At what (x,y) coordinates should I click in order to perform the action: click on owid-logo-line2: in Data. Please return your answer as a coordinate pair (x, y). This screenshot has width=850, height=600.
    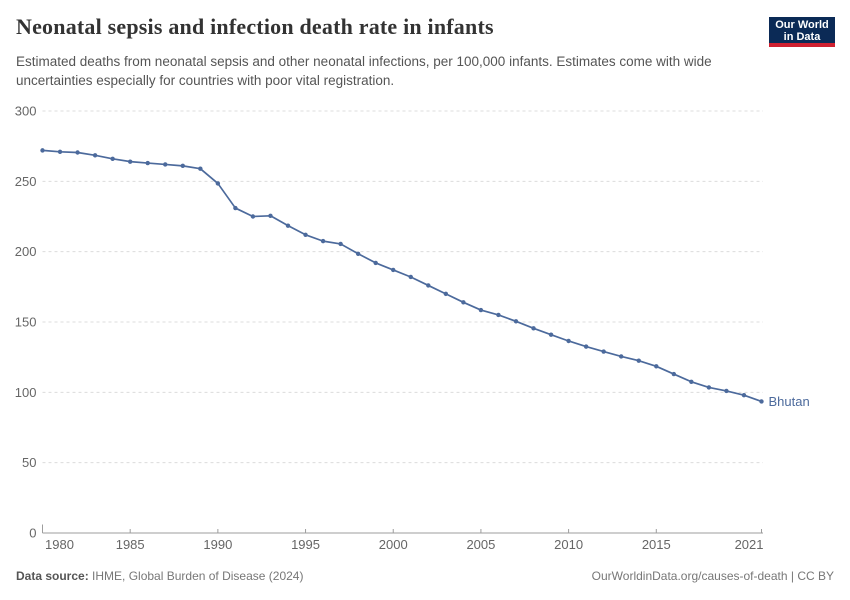
    Looking at the image, I should click on (802, 37).